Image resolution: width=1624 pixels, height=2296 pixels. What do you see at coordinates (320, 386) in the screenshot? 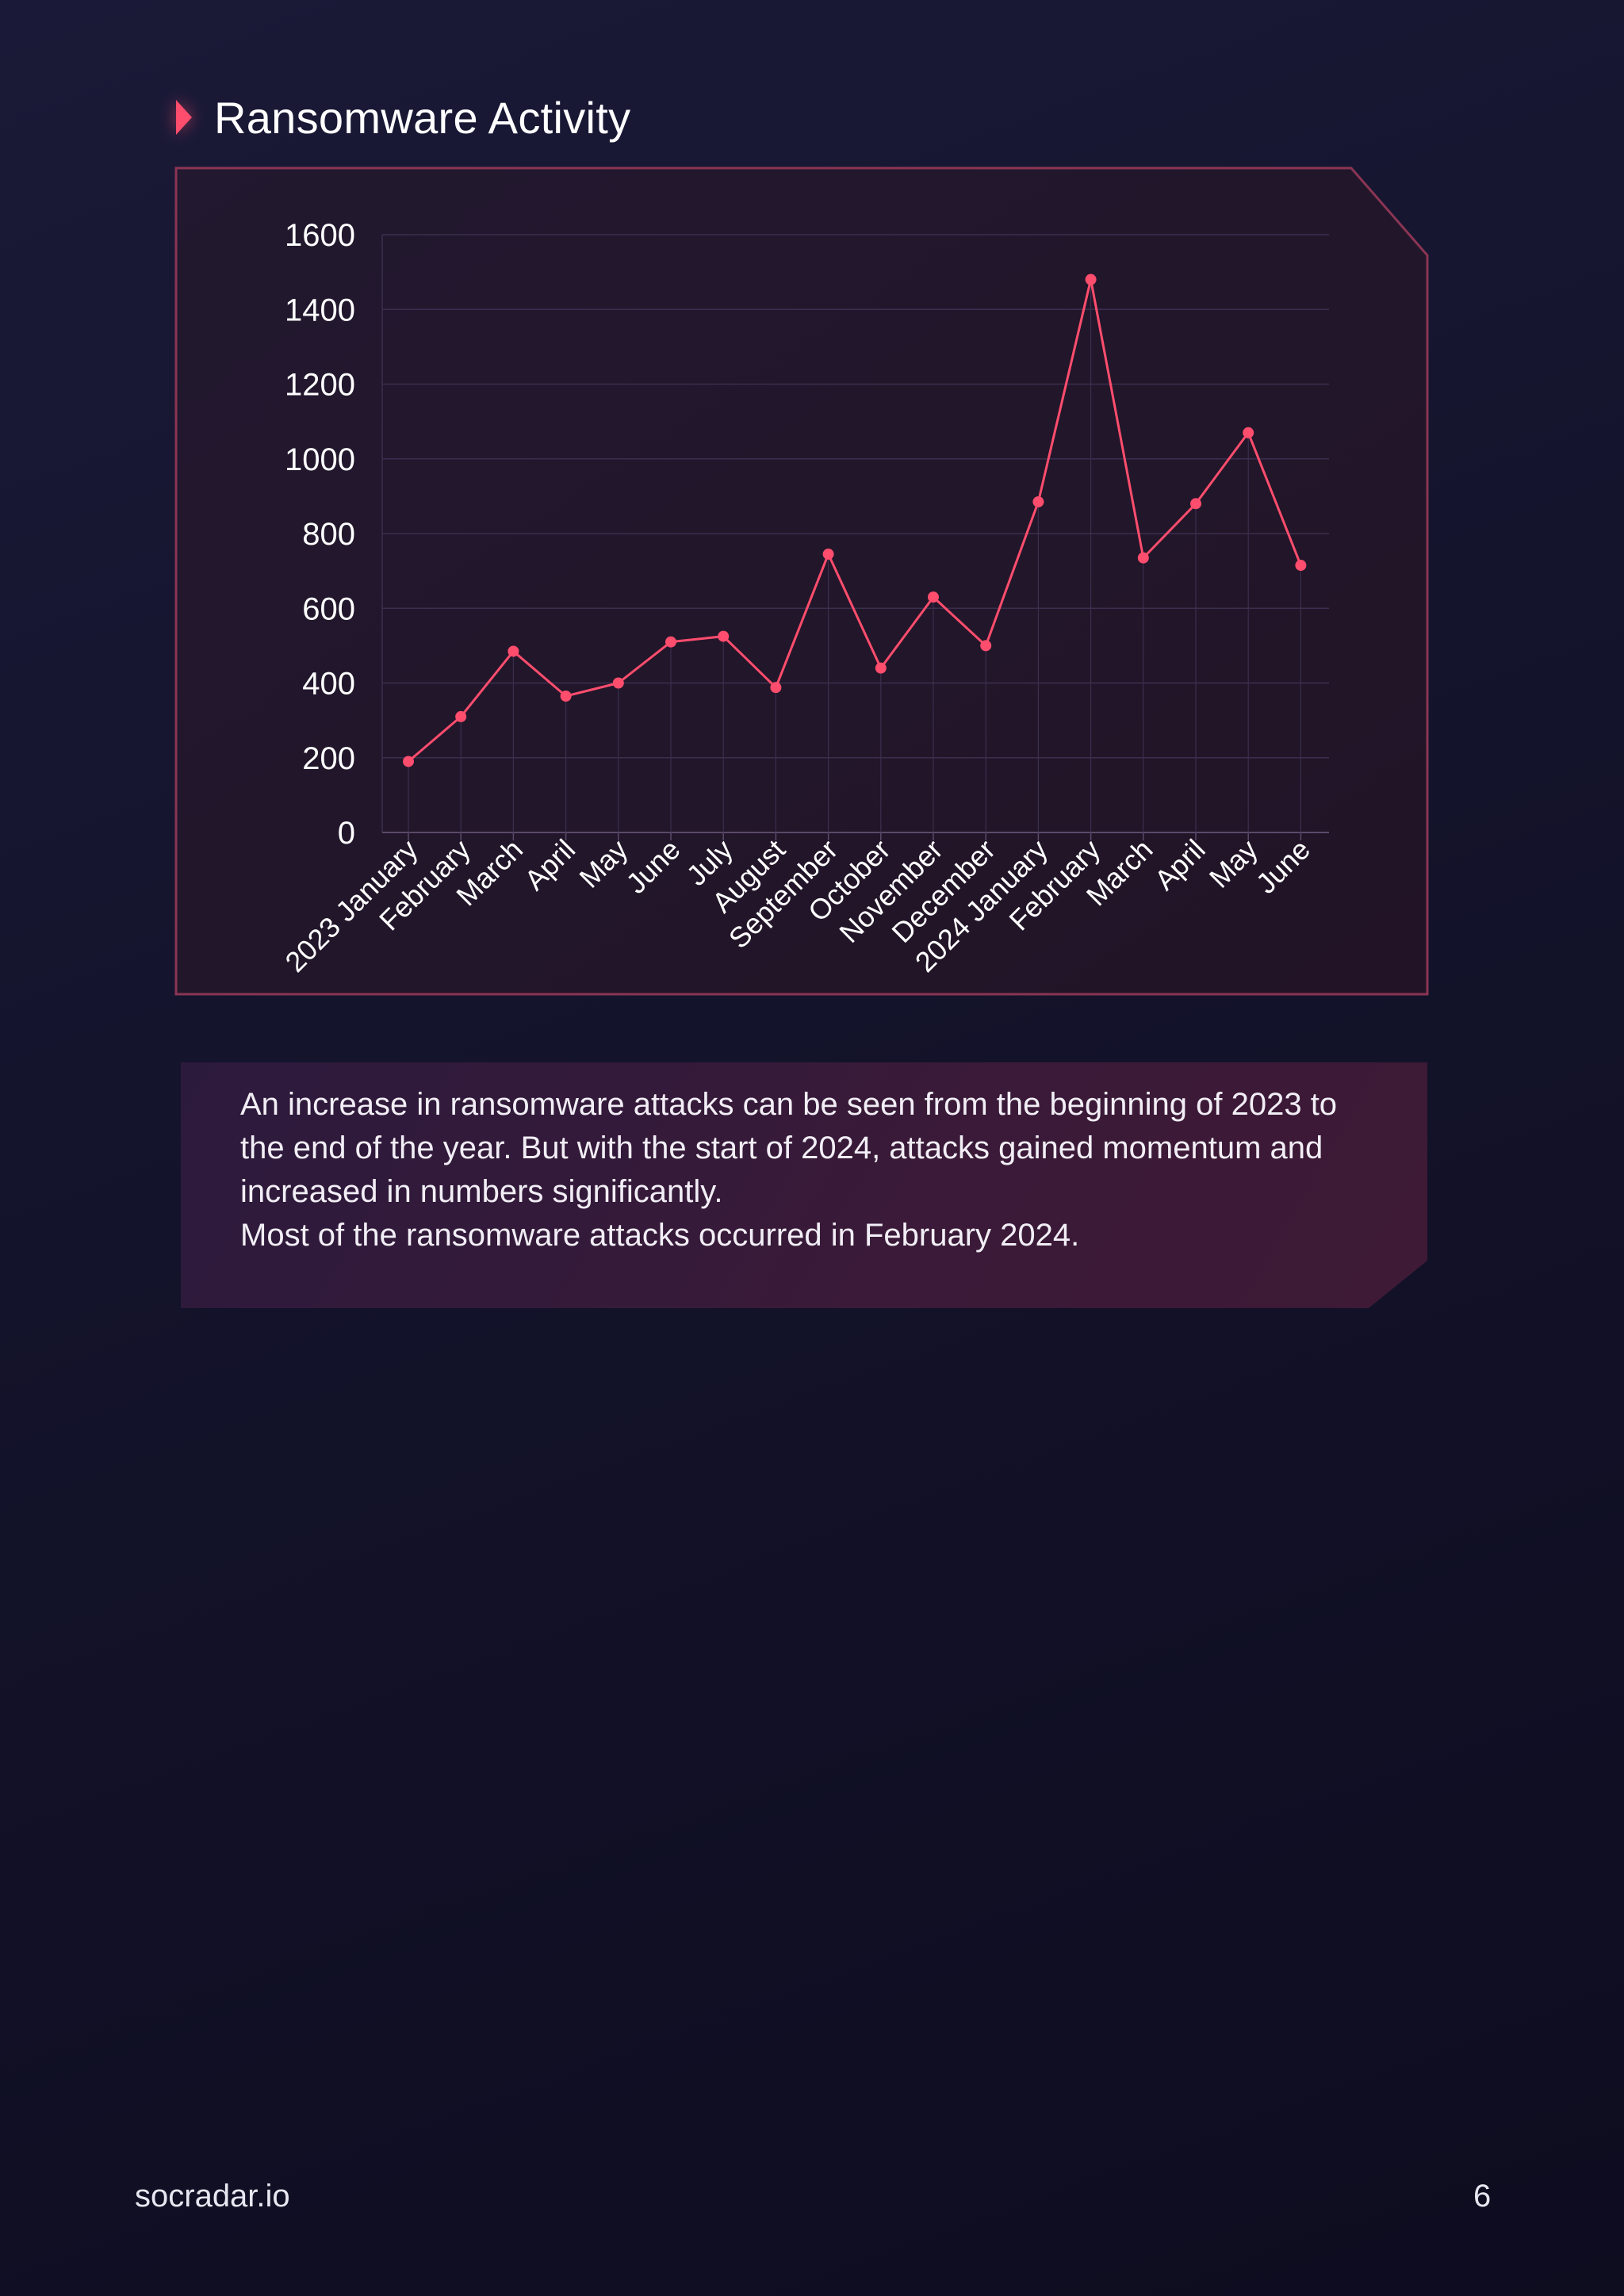
I see `y-tick-label: 1200` at bounding box center [320, 386].